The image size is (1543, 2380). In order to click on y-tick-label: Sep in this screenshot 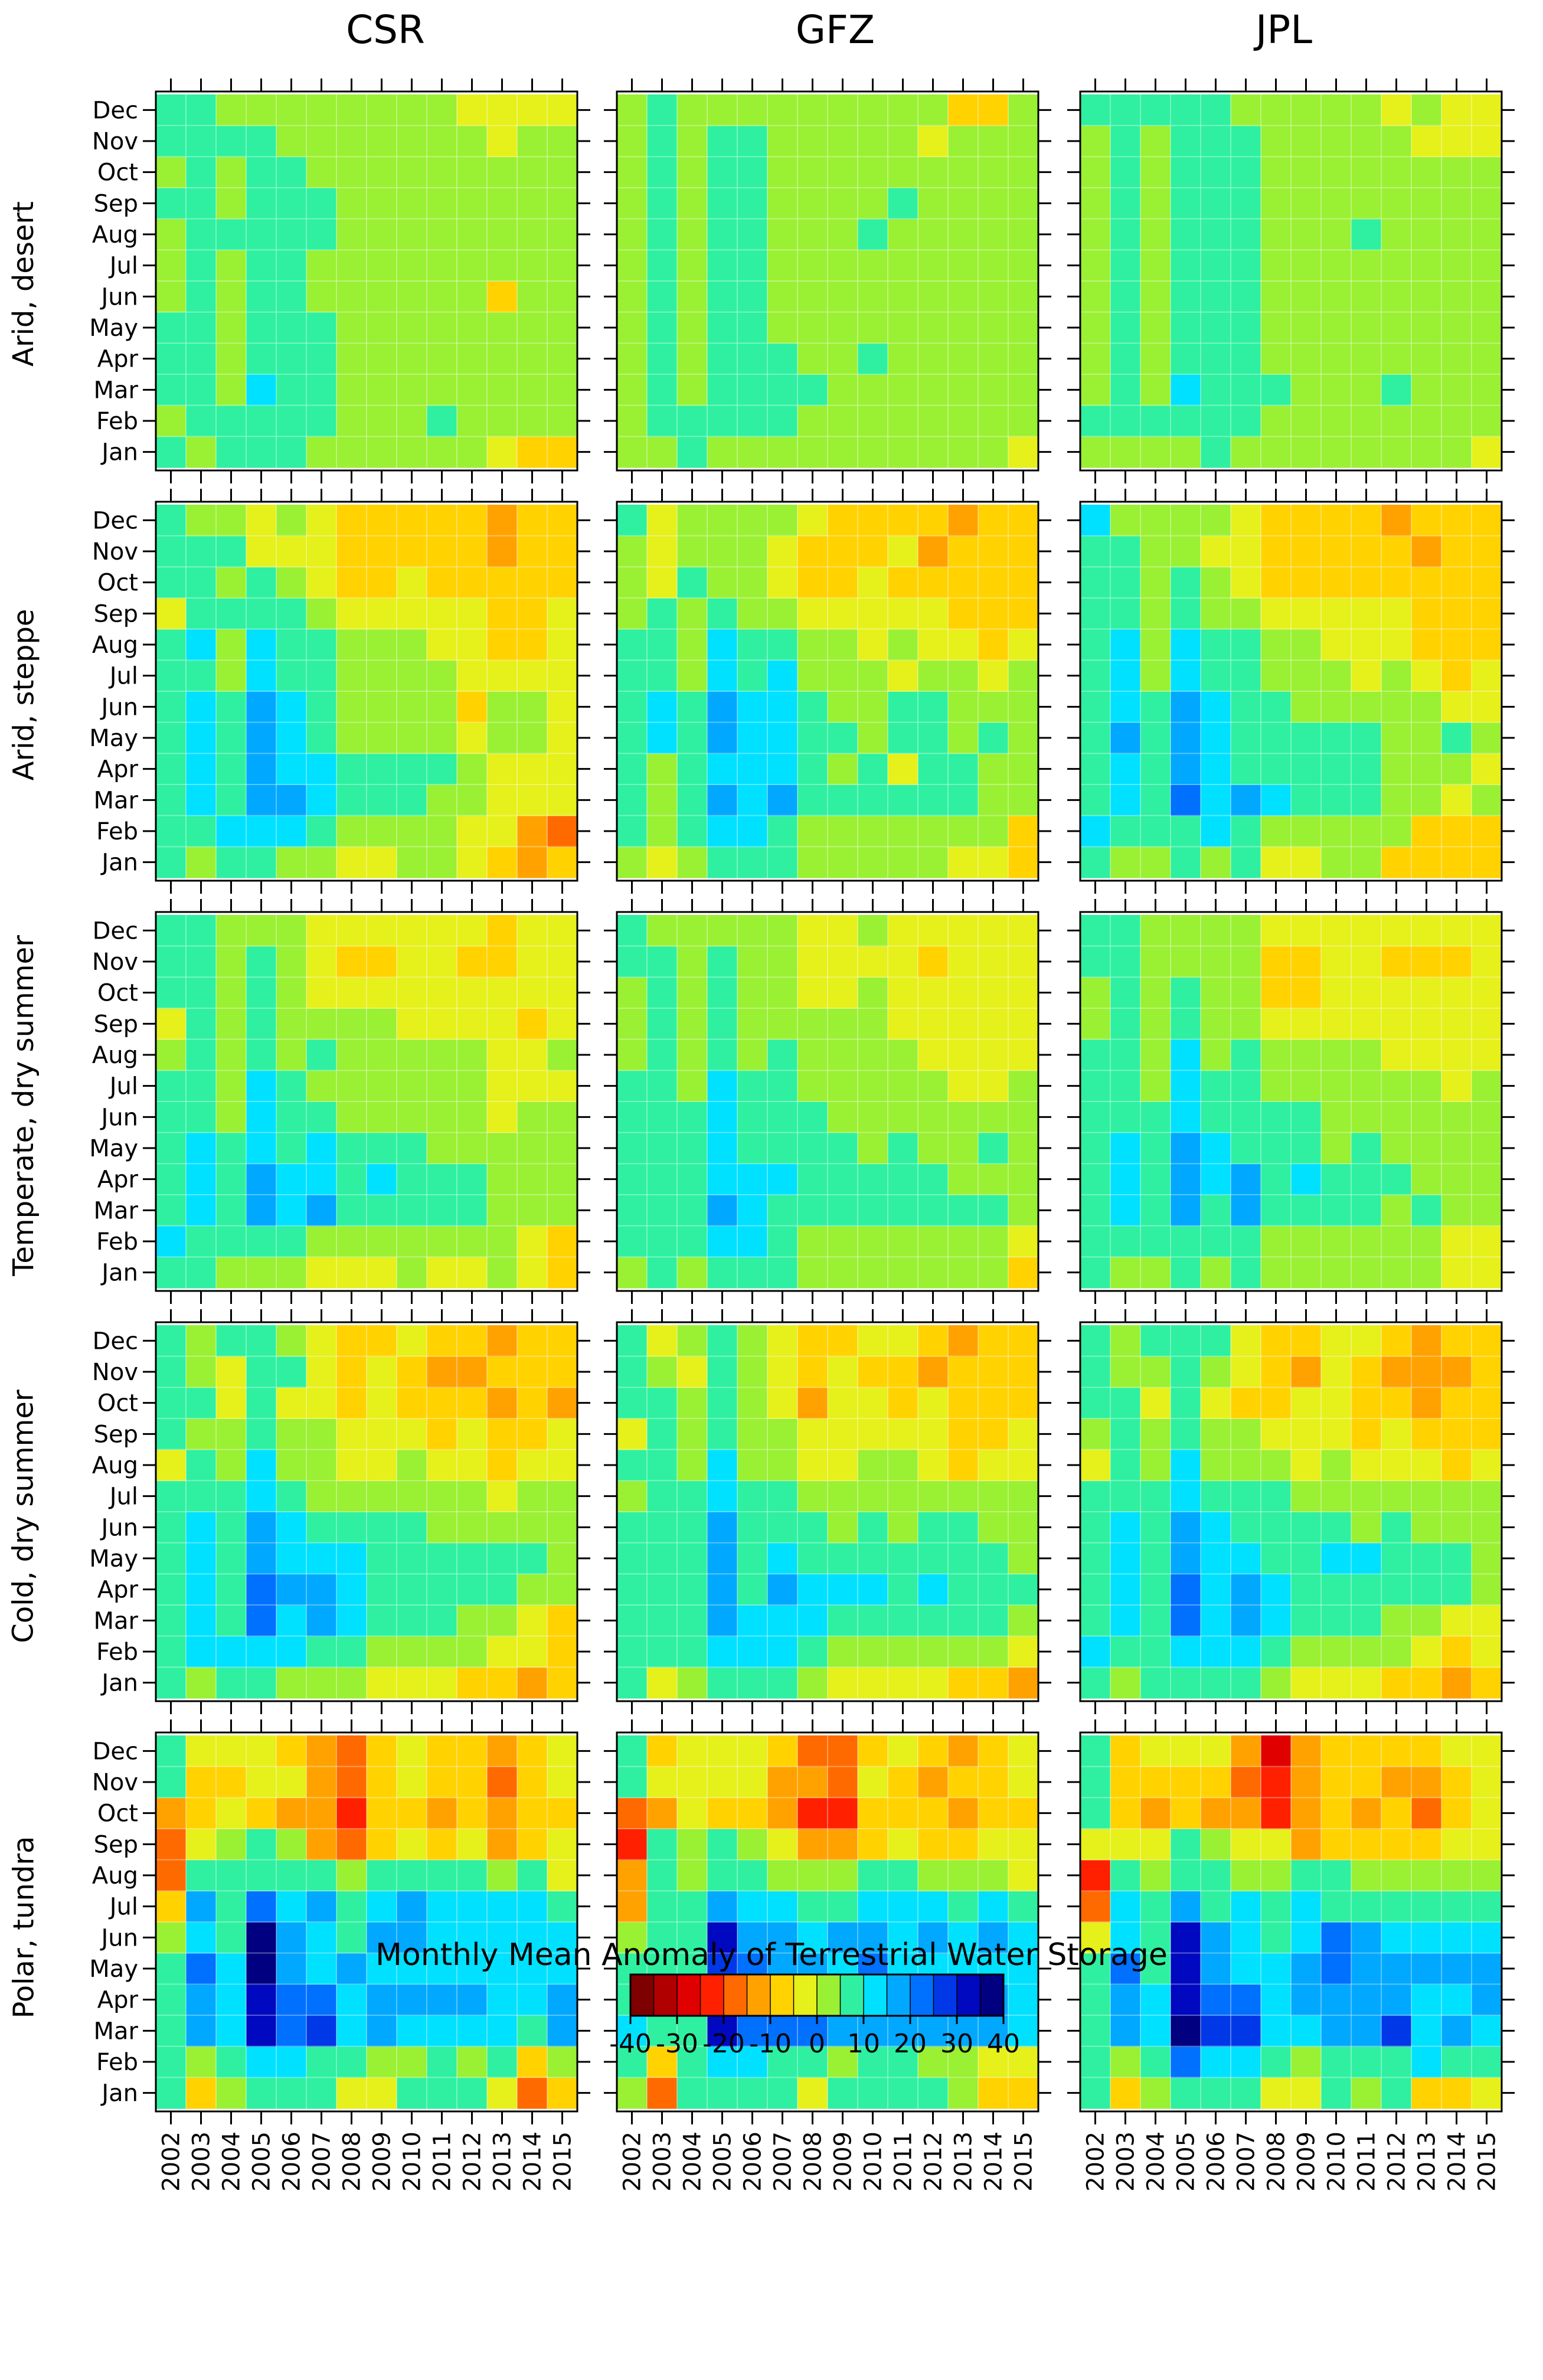, I will do `click(116, 1434)`.